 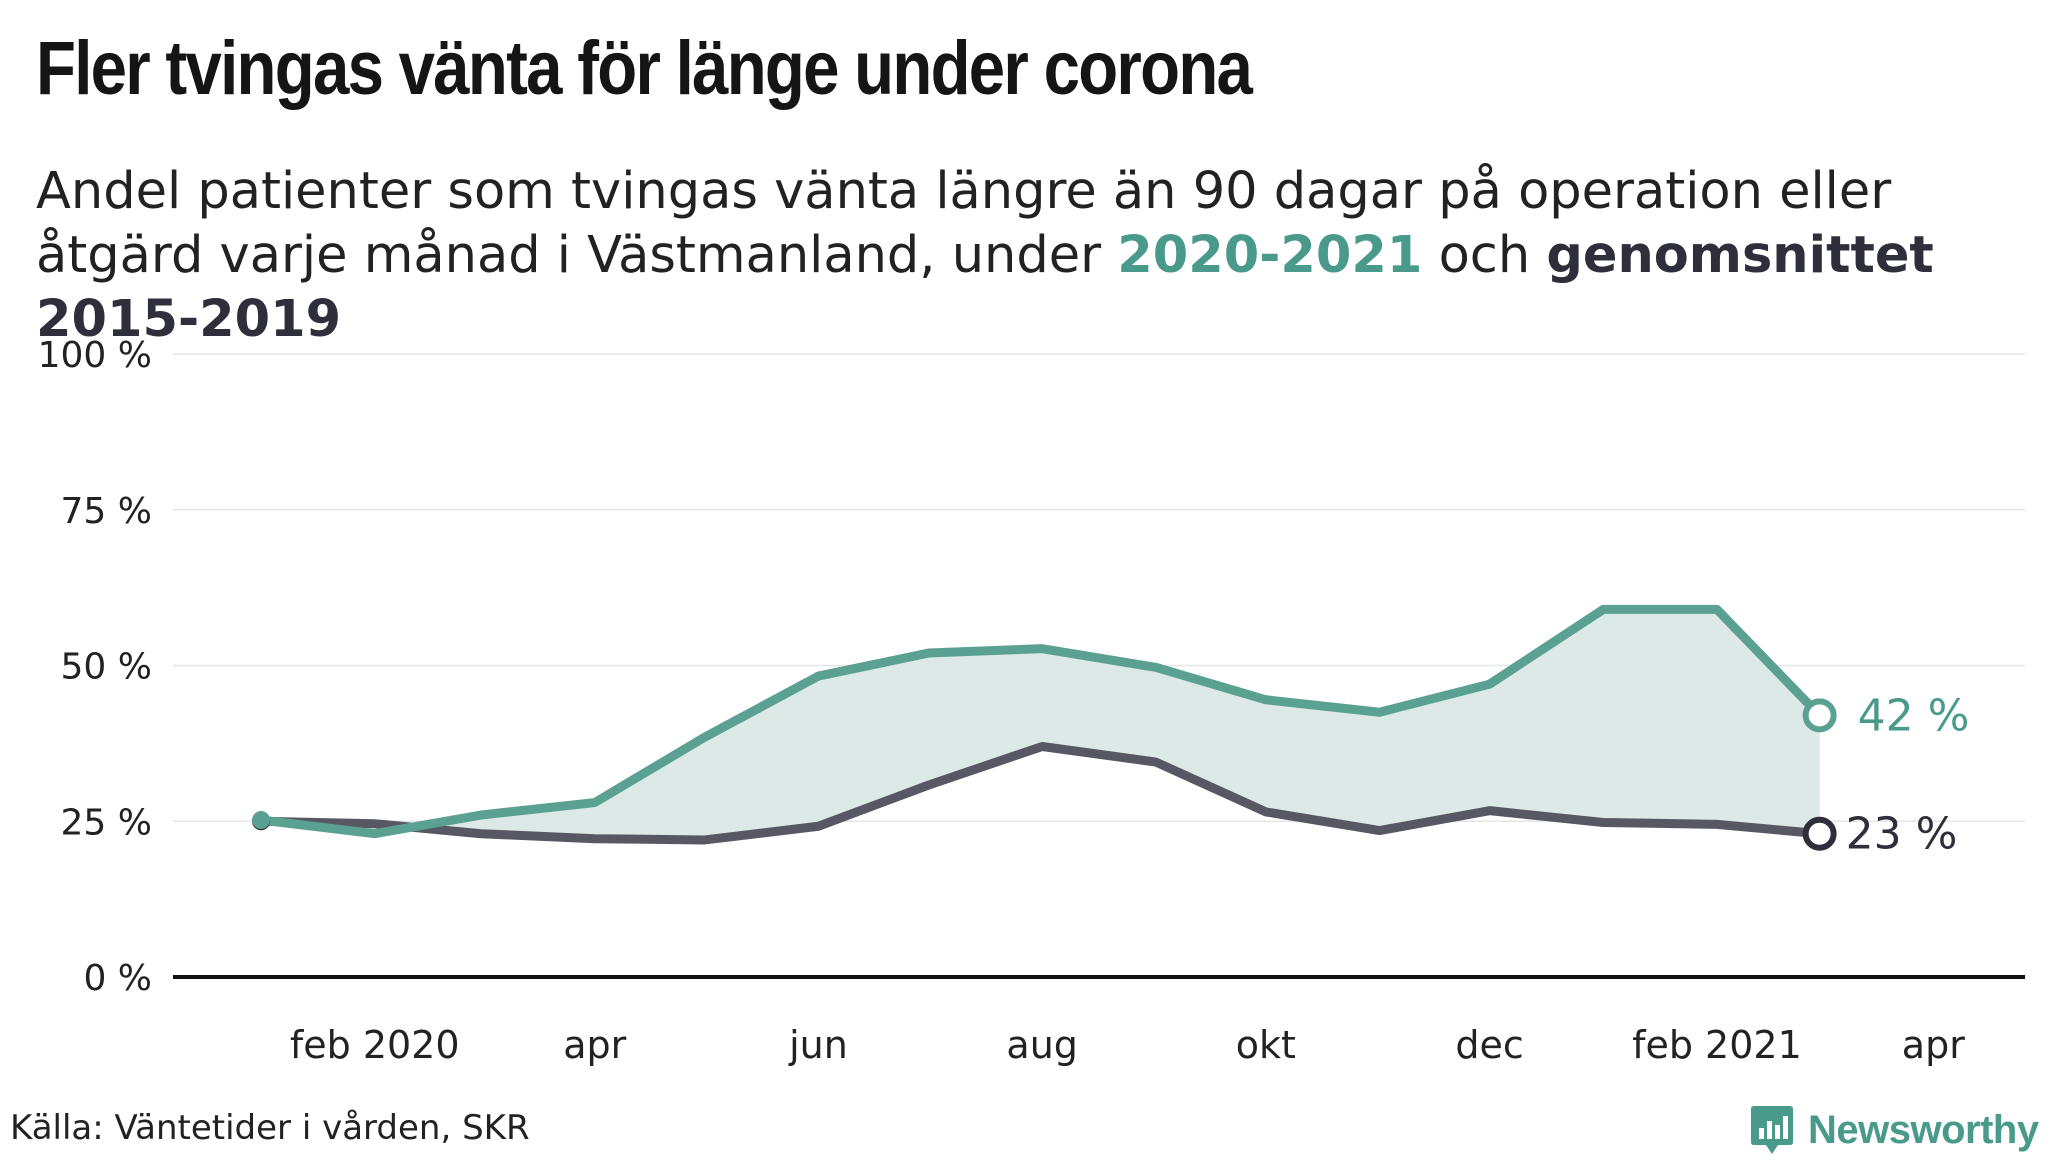 What do you see at coordinates (1923, 1129) in the screenshot?
I see `brand-name: Newsworthy` at bounding box center [1923, 1129].